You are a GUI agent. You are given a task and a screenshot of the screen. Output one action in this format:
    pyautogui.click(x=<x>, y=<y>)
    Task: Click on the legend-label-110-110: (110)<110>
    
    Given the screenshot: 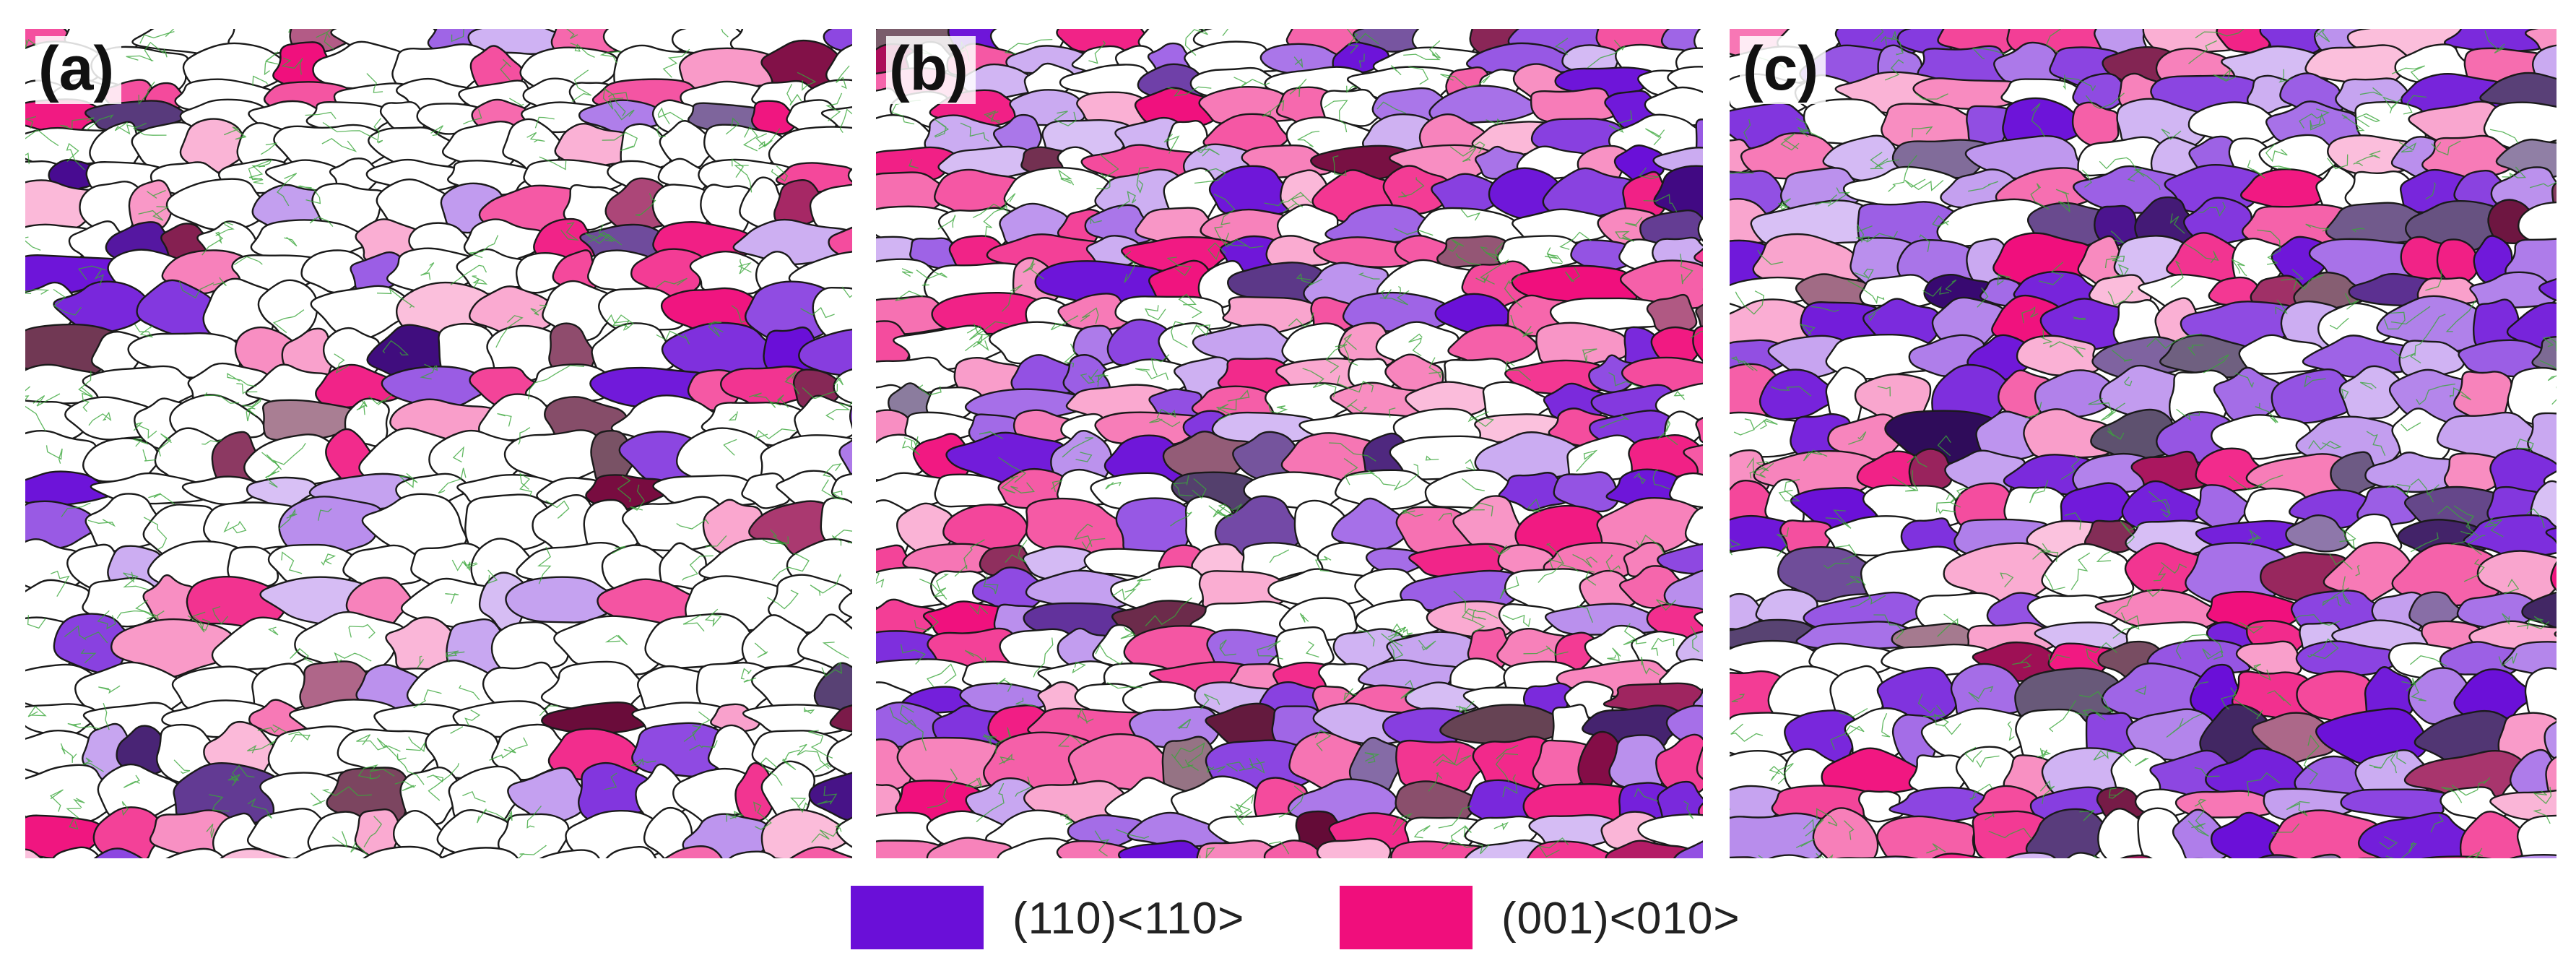 What is the action you would take?
    pyautogui.click(x=1128, y=919)
    